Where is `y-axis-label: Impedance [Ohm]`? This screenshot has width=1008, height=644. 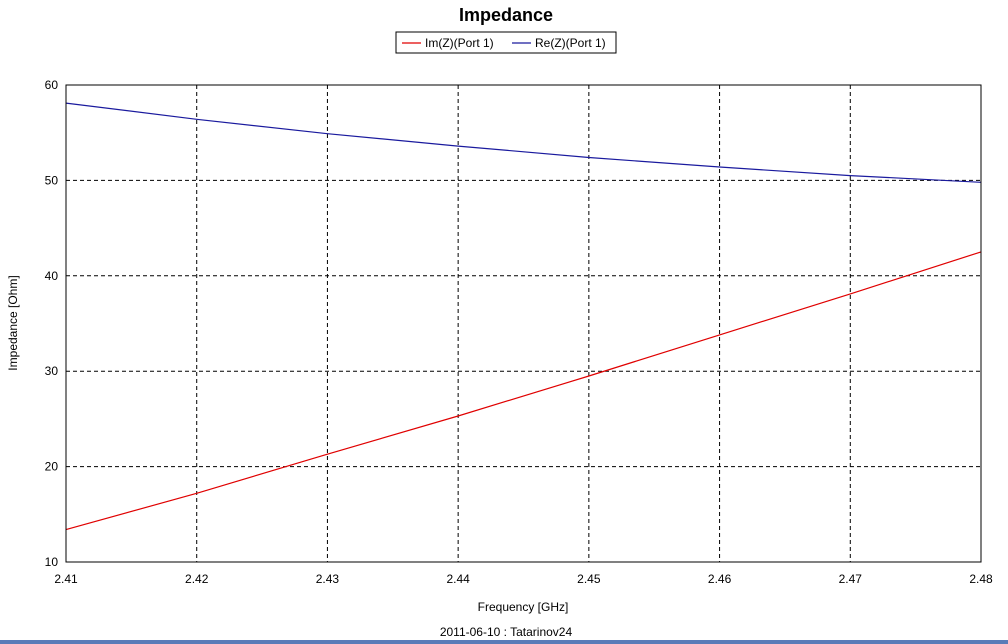 y-axis-label: Impedance [Ohm] is located at coordinates (13, 322).